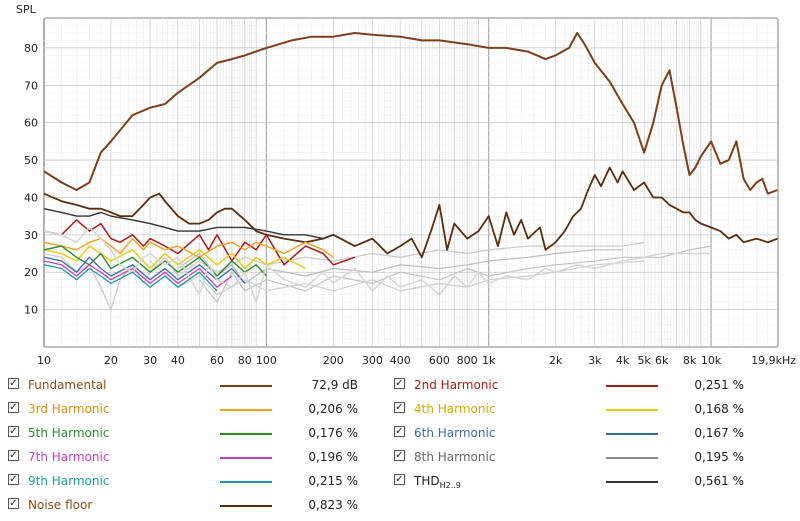 The image size is (800, 521). I want to click on x-tick-label: 5k, so click(644, 360).